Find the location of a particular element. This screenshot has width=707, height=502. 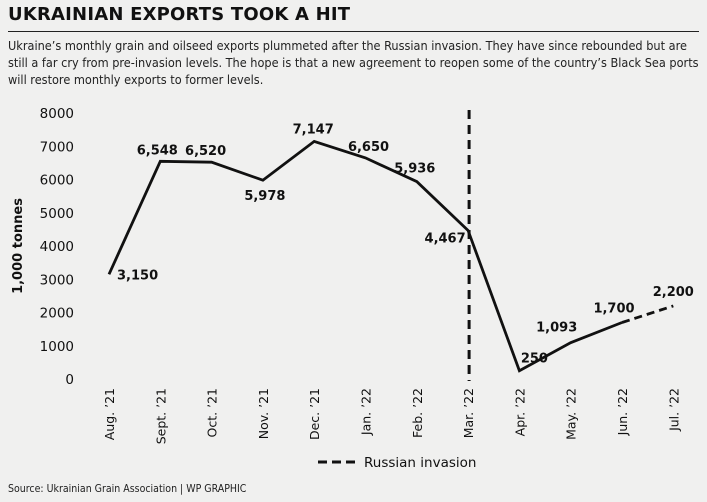

legend: Russian invasion is located at coordinates (397, 463).